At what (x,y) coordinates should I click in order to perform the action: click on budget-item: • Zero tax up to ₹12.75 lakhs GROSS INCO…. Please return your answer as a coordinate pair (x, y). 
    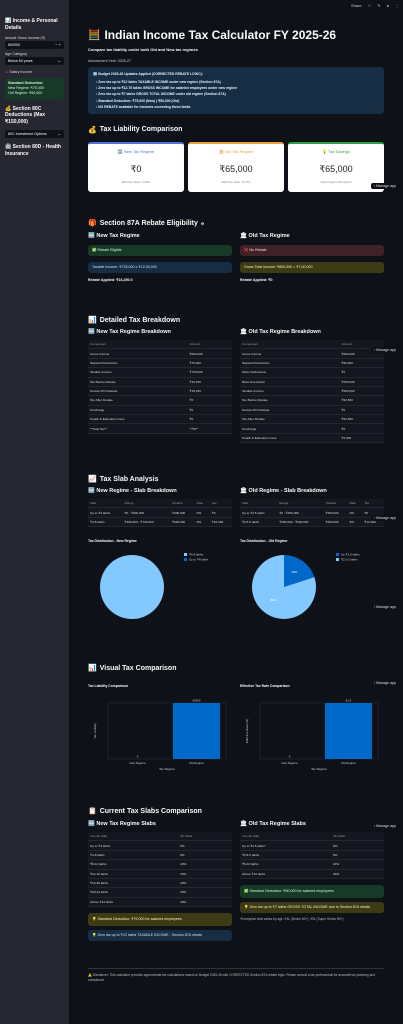
    Looking at the image, I should click on (167, 88).